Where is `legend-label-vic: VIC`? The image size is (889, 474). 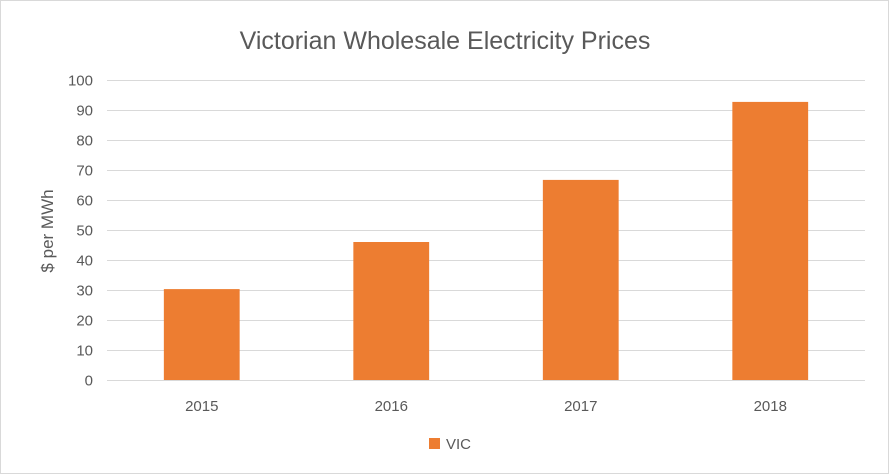 legend-label-vic: VIC is located at coordinates (458, 444).